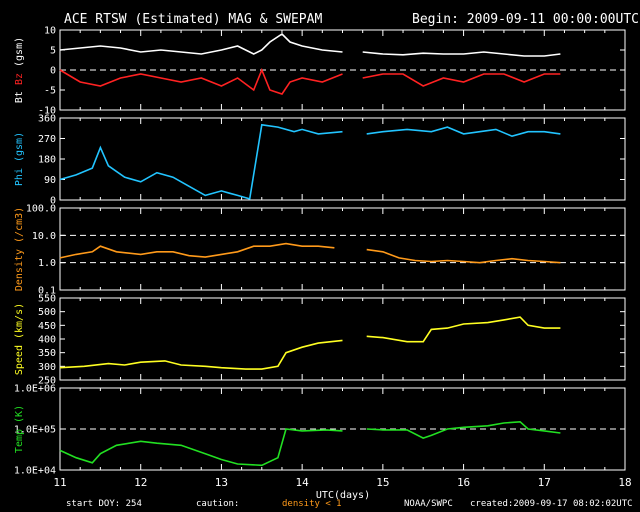 The height and width of the screenshot is (512, 640). I want to click on y-axis-label-part: Density (/cm3), so click(19, 249).